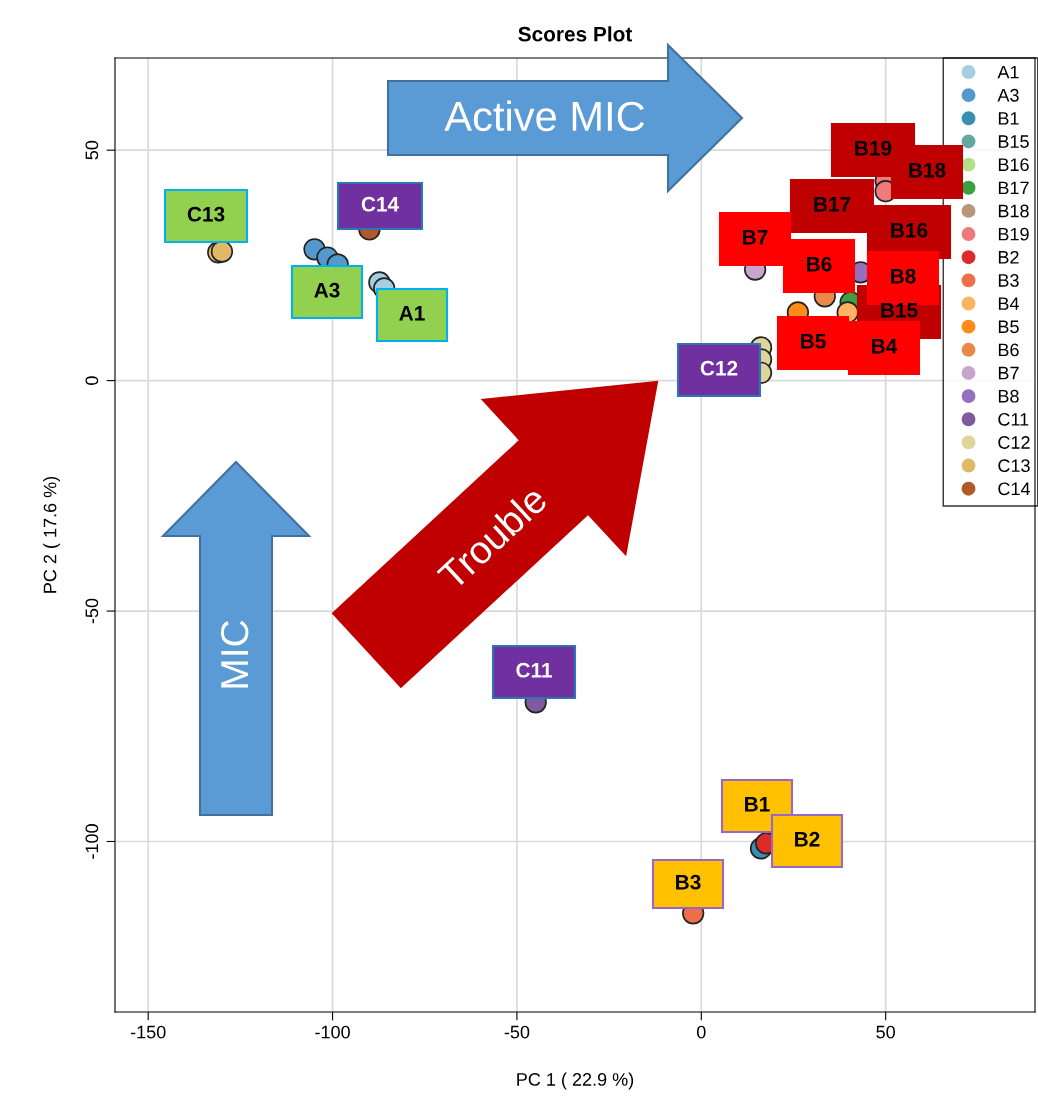 Image resolution: width=1038 pixels, height=1115 pixels. What do you see at coordinates (1008, 396) in the screenshot?
I see `legend-label: B8` at bounding box center [1008, 396].